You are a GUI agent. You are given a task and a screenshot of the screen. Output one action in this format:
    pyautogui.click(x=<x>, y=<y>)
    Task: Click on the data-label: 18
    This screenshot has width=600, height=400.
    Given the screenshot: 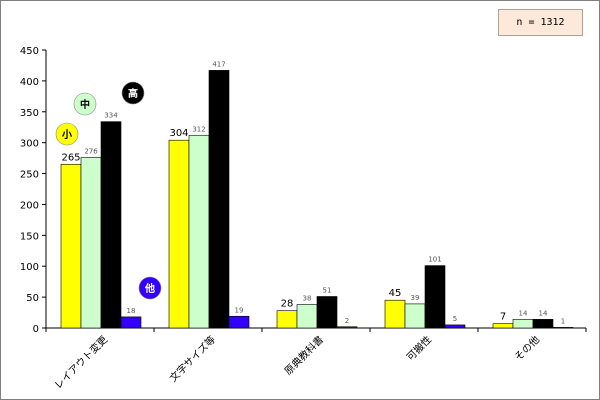 What is the action you would take?
    pyautogui.click(x=131, y=311)
    